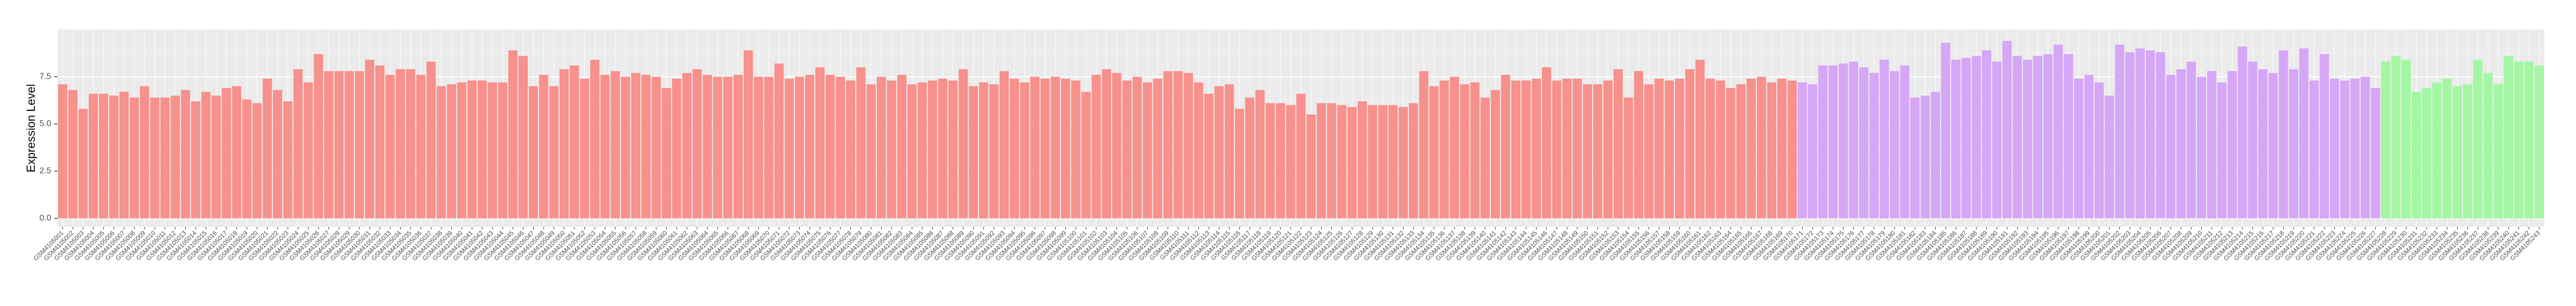 This screenshot has width=2576, height=306. Describe the element at coordinates (45, 219) in the screenshot. I see `y-tick-label: 0.0` at that location.